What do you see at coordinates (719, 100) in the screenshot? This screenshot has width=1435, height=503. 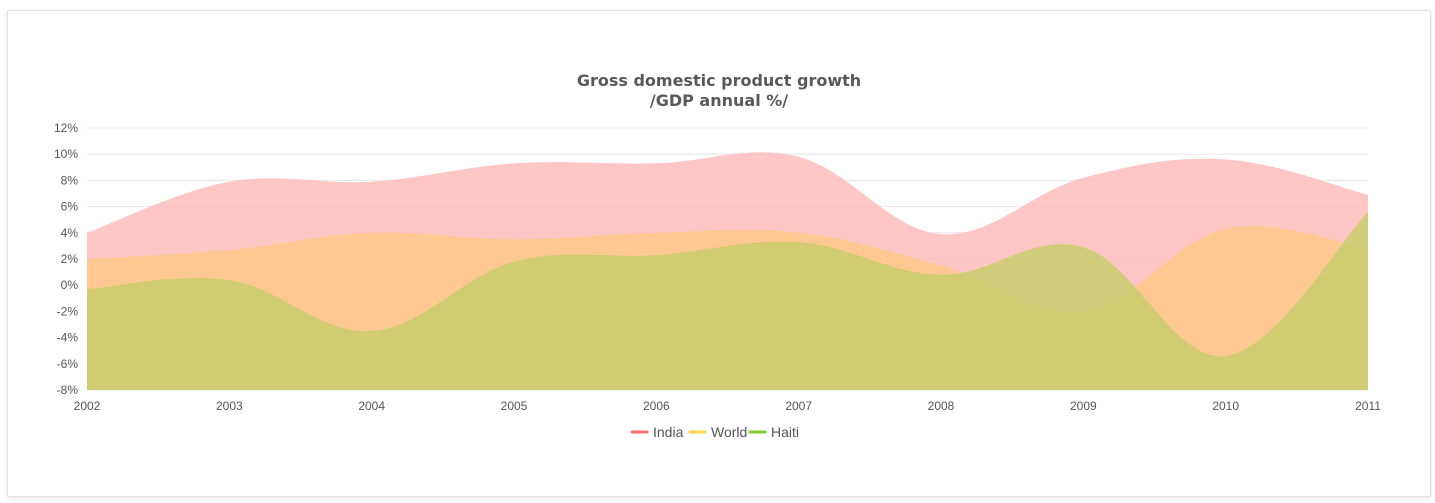 I see `chart-subtitle: /GDP annual %/` at bounding box center [719, 100].